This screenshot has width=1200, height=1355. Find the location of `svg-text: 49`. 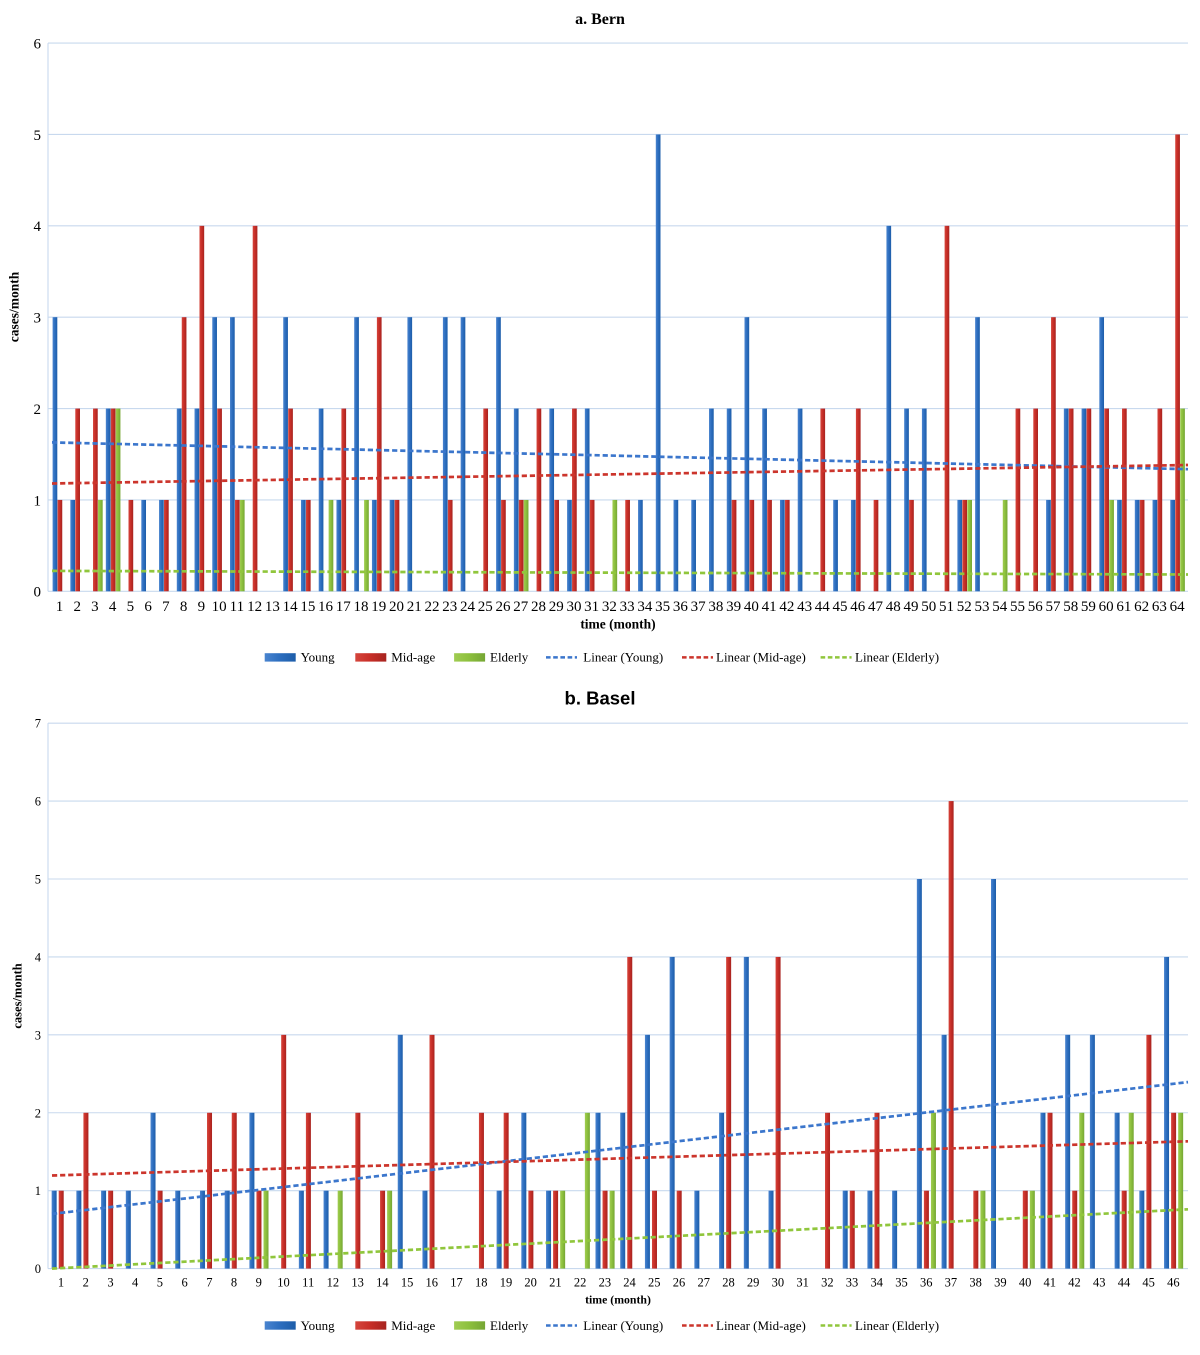

svg-text: 49 is located at coordinates (911, 607).